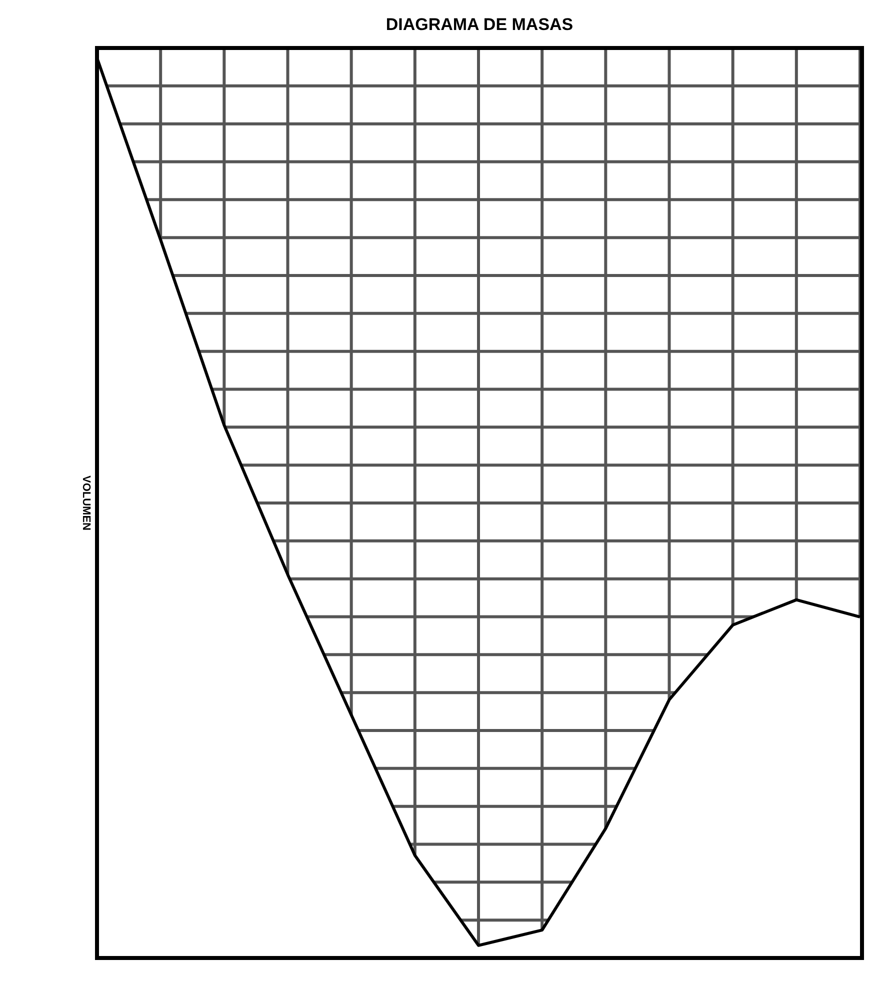  What do you see at coordinates (86, 503) in the screenshot?
I see `y-axis-title: VOLUMEN` at bounding box center [86, 503].